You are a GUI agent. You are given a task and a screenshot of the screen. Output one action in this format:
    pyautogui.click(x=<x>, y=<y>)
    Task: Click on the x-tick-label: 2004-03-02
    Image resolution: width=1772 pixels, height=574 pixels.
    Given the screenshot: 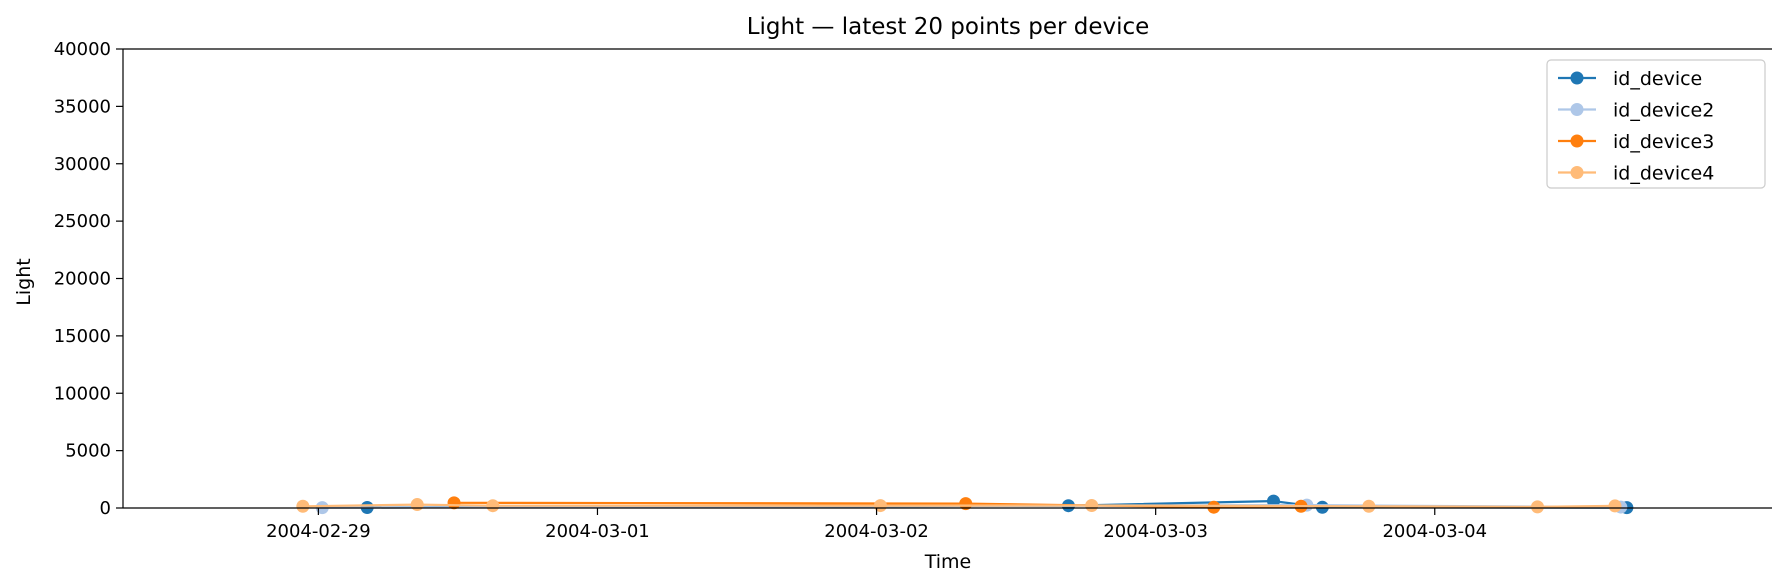 What is the action you would take?
    pyautogui.click(x=876, y=531)
    